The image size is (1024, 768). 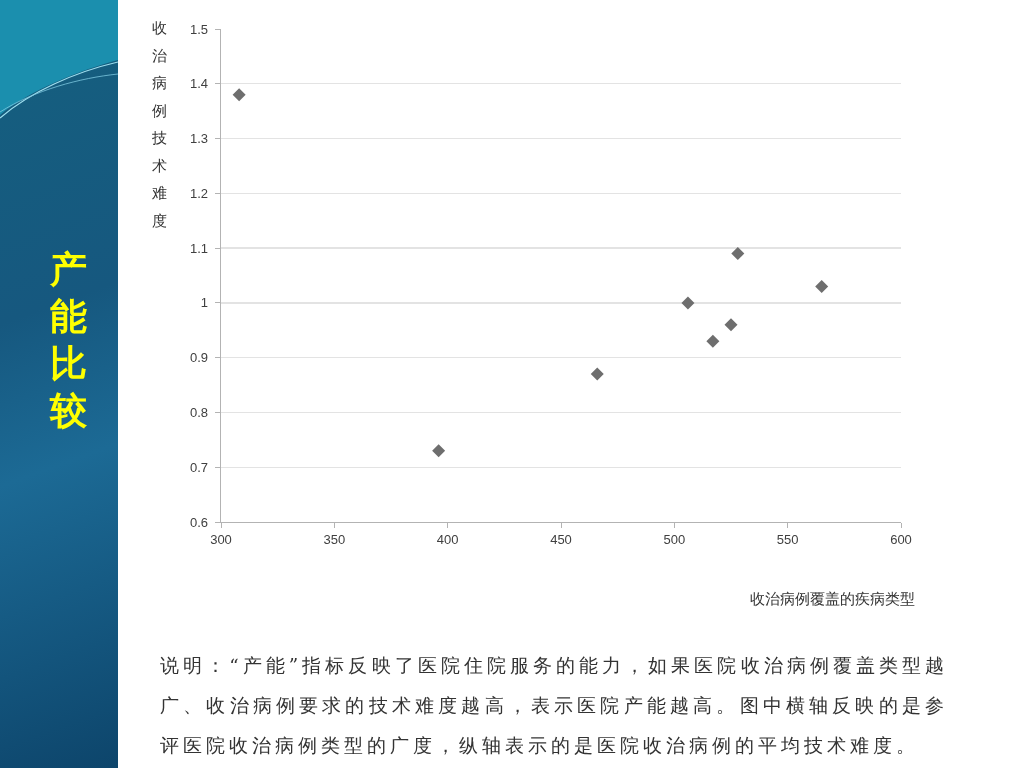 I want to click on x-tick-label: 500, so click(x=674, y=539).